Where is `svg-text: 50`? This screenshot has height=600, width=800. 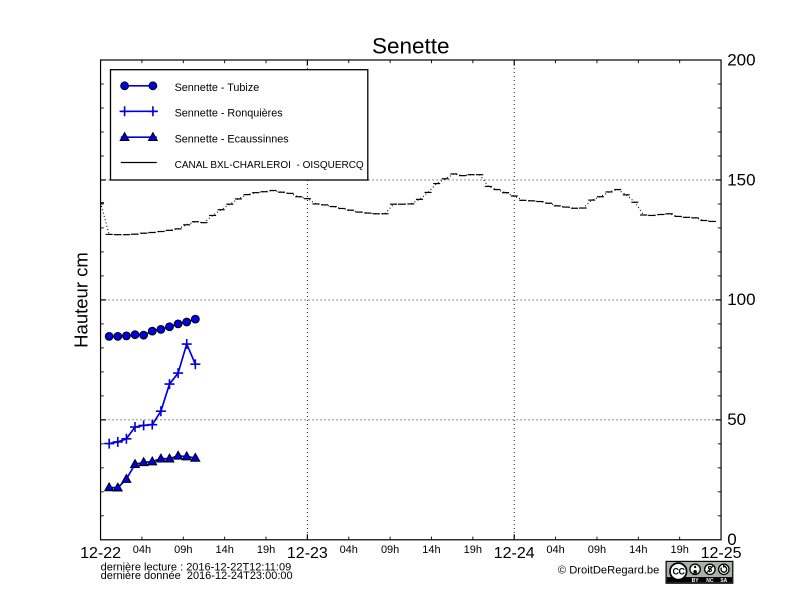
svg-text: 50 is located at coordinates (736, 419).